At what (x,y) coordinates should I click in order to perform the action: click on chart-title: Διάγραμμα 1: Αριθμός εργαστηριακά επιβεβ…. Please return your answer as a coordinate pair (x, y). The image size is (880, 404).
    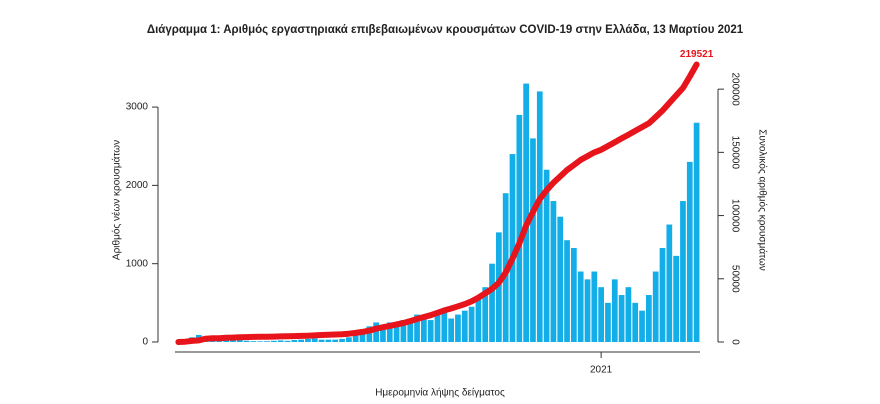
    Looking at the image, I should click on (445, 30).